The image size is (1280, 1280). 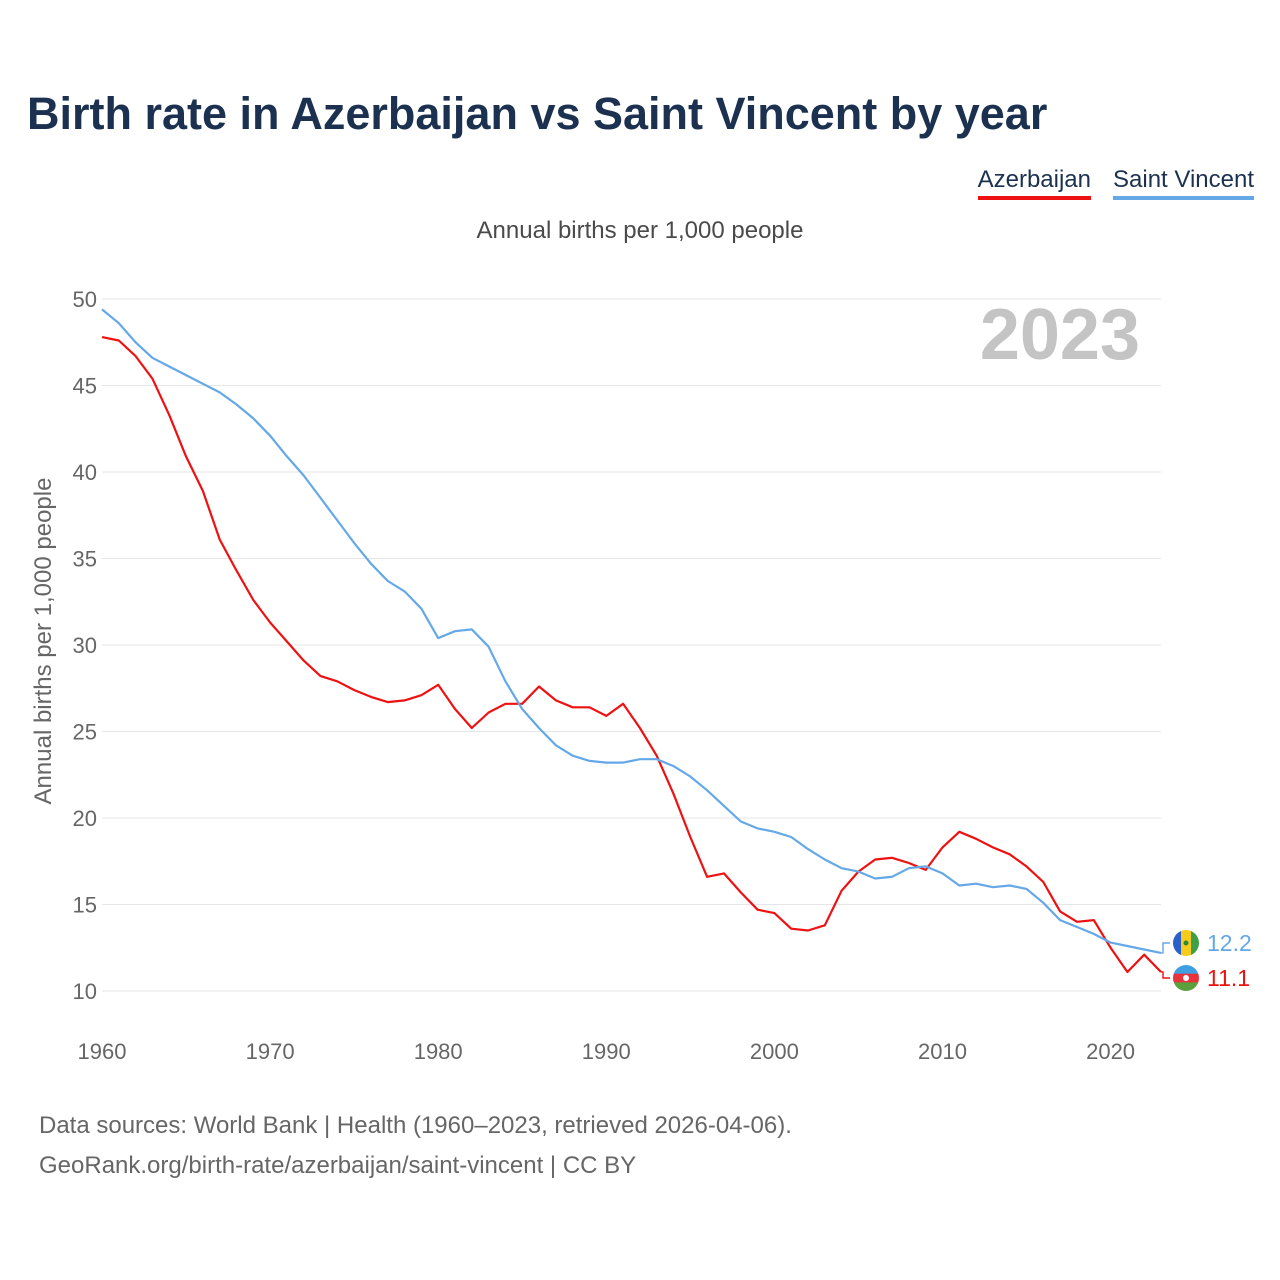 What do you see at coordinates (1186, 978) in the screenshot?
I see `azerbaijan-flag-icon` at bounding box center [1186, 978].